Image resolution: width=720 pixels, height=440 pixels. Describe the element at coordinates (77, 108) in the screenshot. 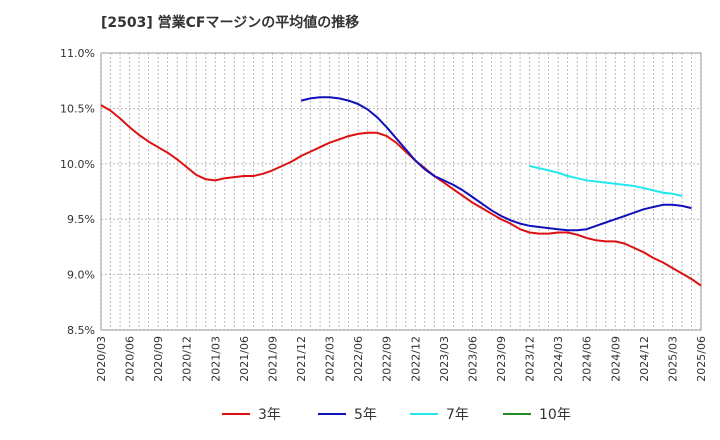

I see `y-tick-label: 10.5%` at that location.